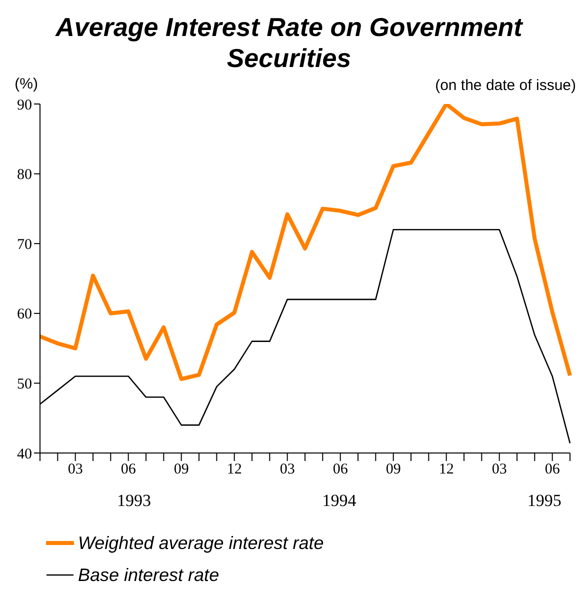 The image size is (578, 589). I want to click on y-tick-label: 60, so click(24, 314).